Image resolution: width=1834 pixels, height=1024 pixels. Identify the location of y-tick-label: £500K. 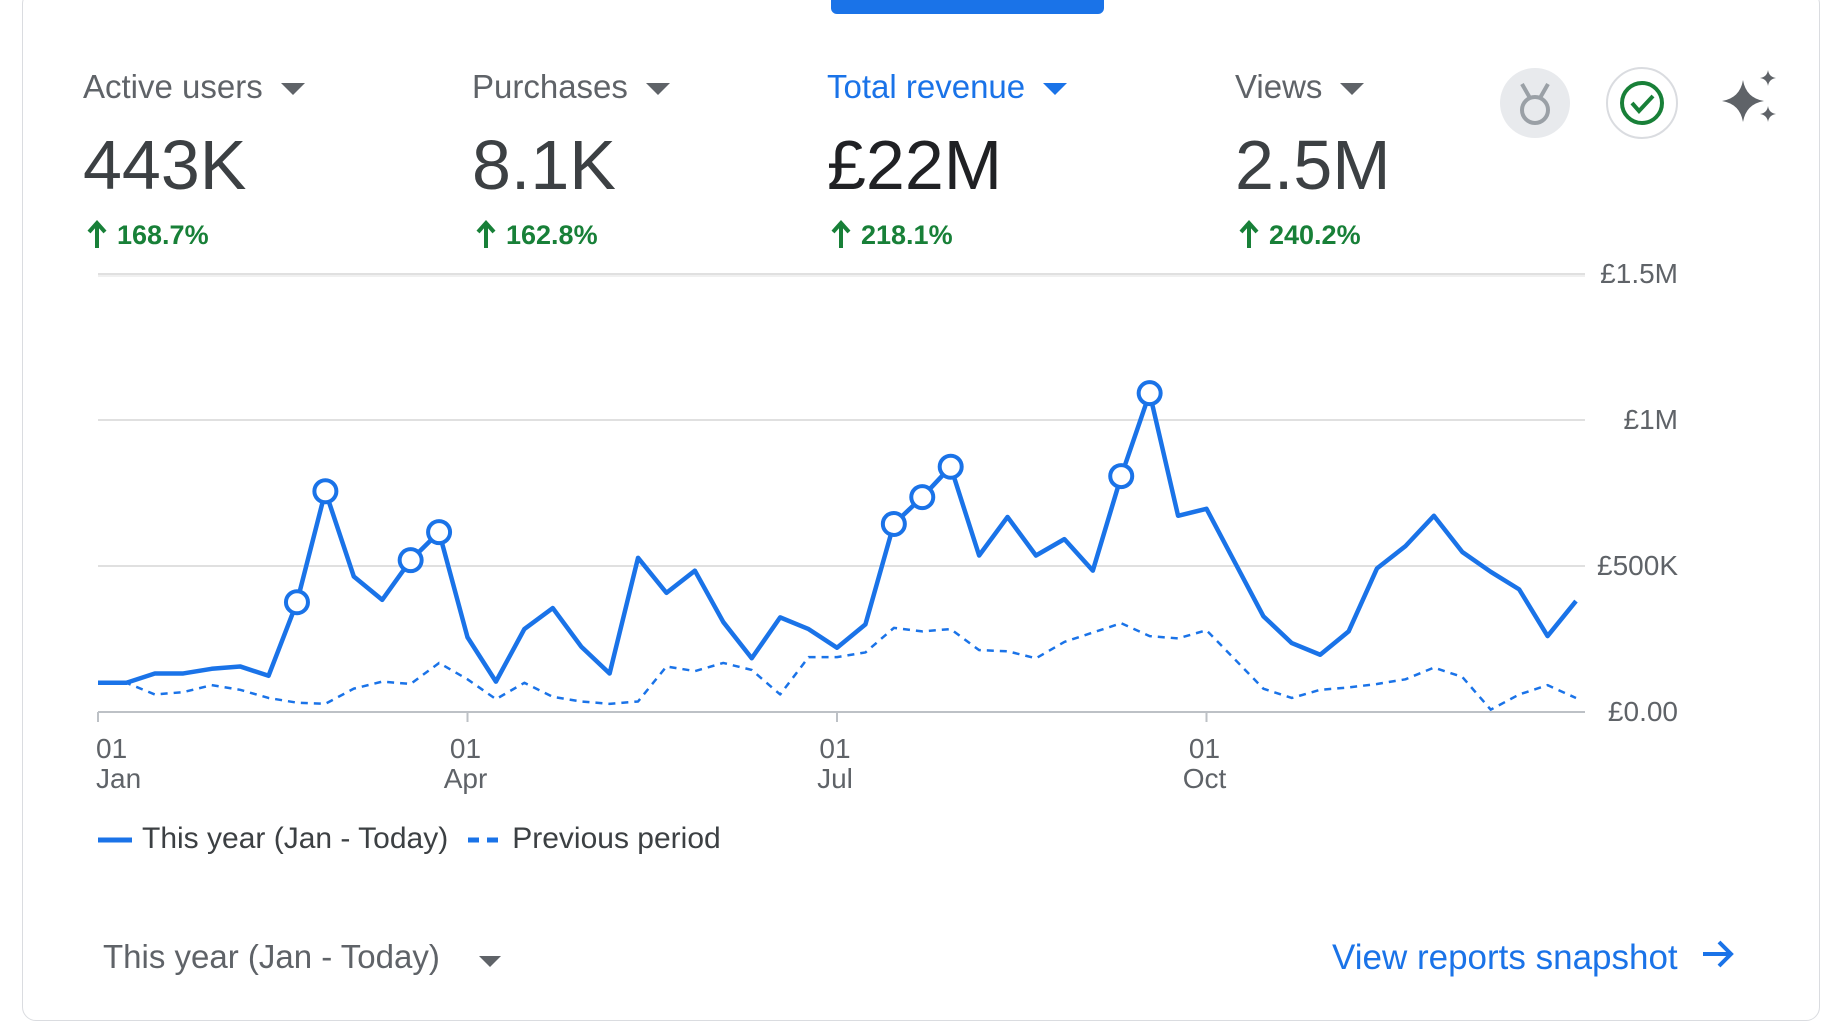
(1637, 565).